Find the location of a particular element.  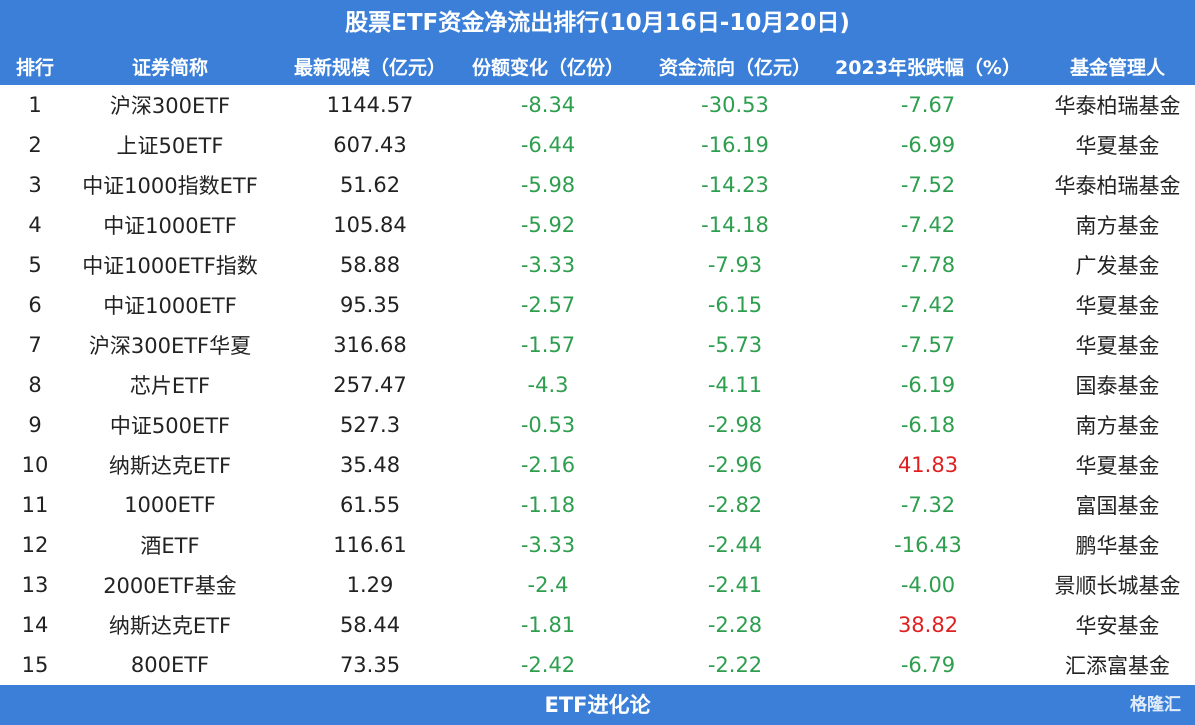

table-cell: -16.19 is located at coordinates (735, 145).